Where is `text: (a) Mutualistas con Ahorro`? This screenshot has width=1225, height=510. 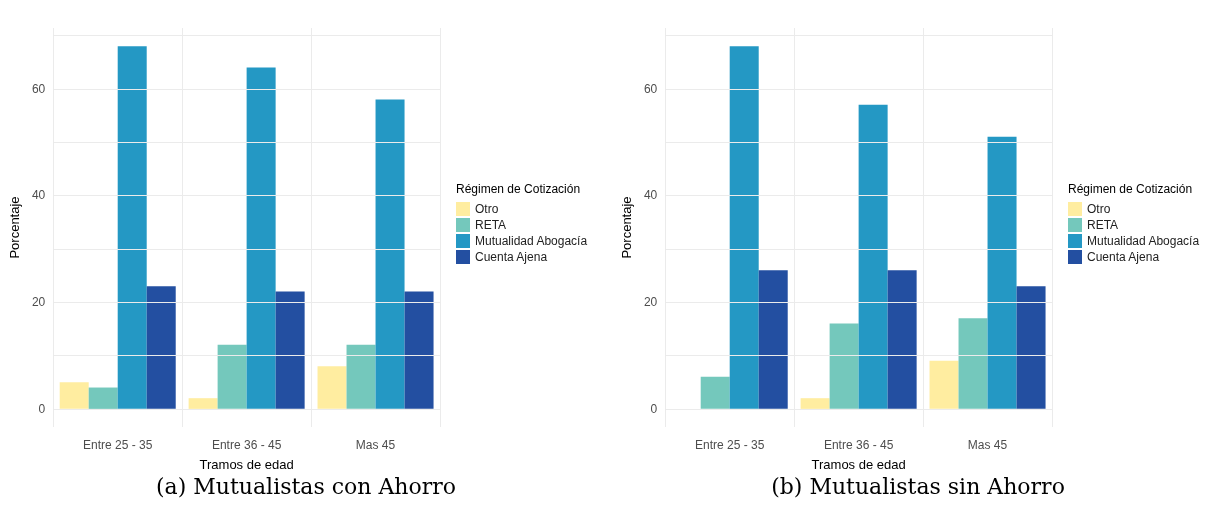 text: (a) Mutualistas con Ahorro is located at coordinates (306, 486).